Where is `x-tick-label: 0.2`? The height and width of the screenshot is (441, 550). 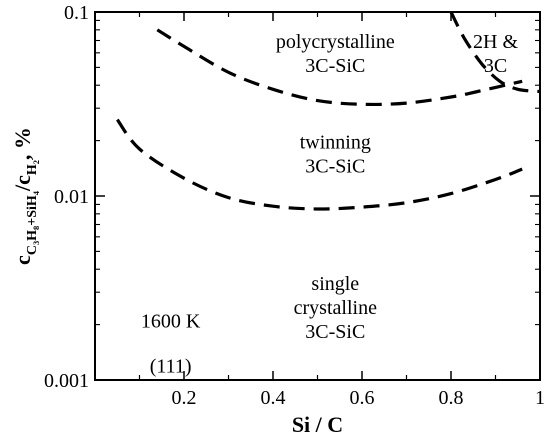
x-tick-label: 0.2 is located at coordinates (184, 398).